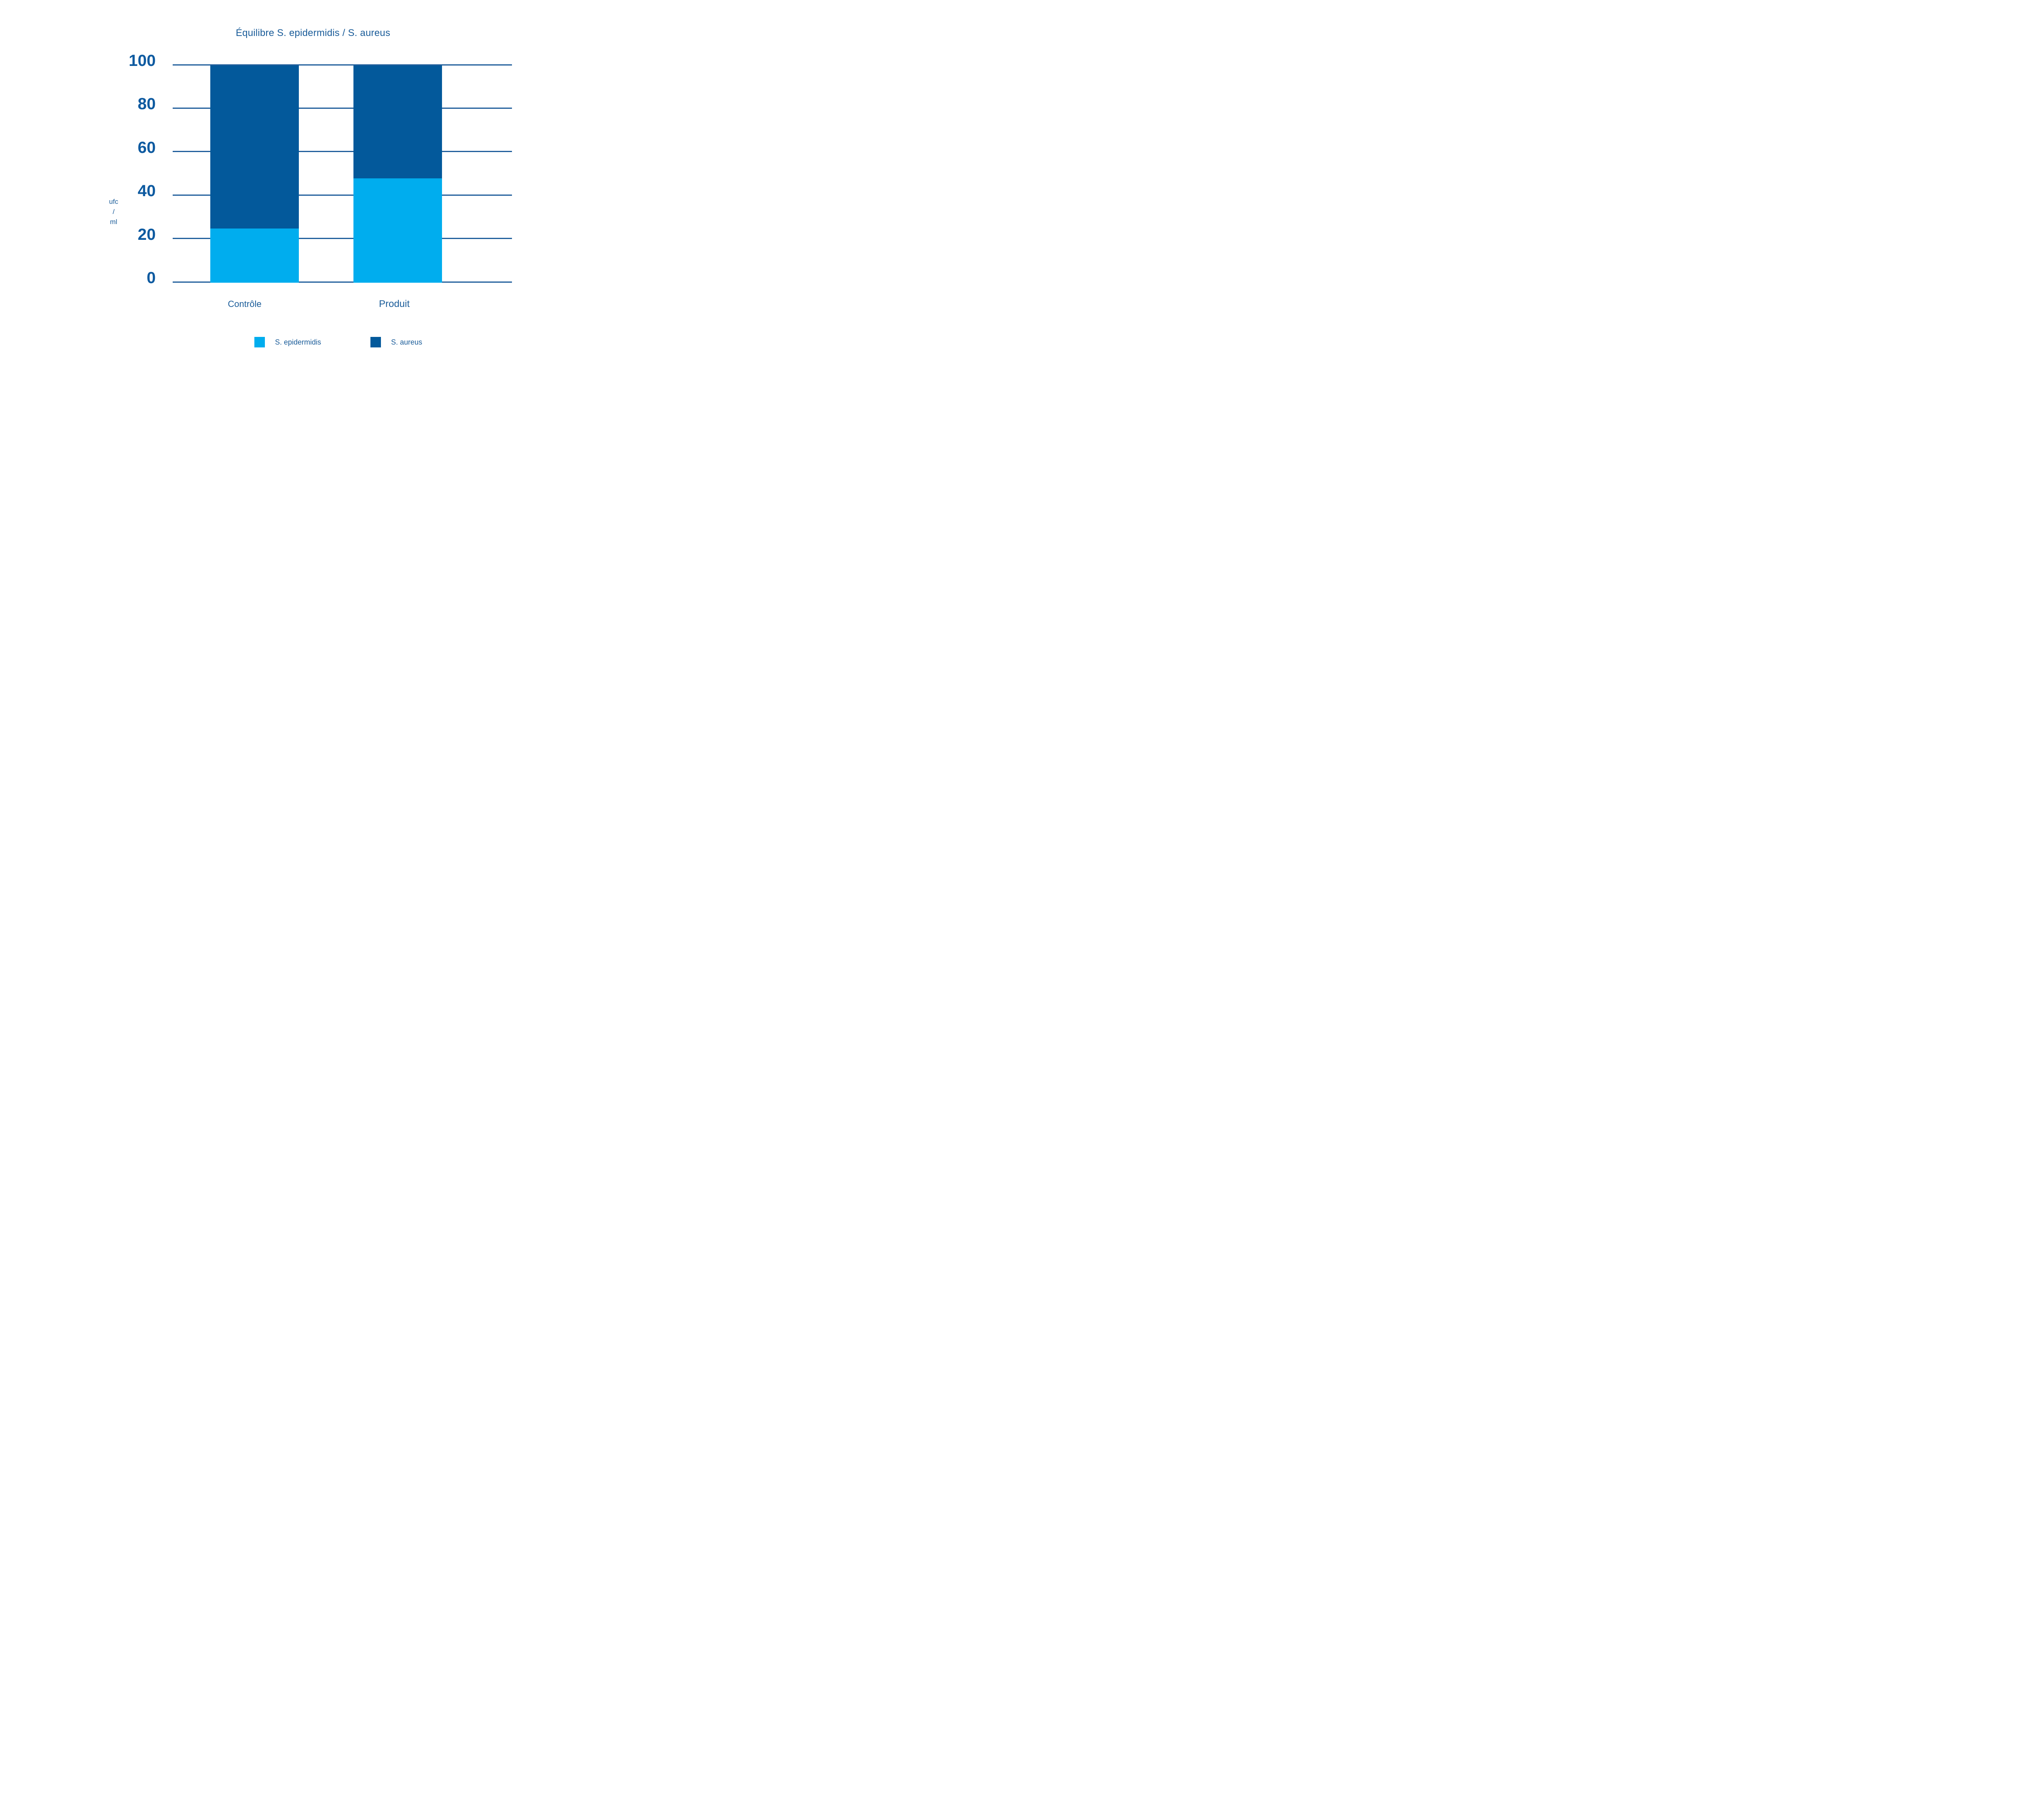  I want to click on legend-label-s-epidermidis: S. epidermidis, so click(298, 342).